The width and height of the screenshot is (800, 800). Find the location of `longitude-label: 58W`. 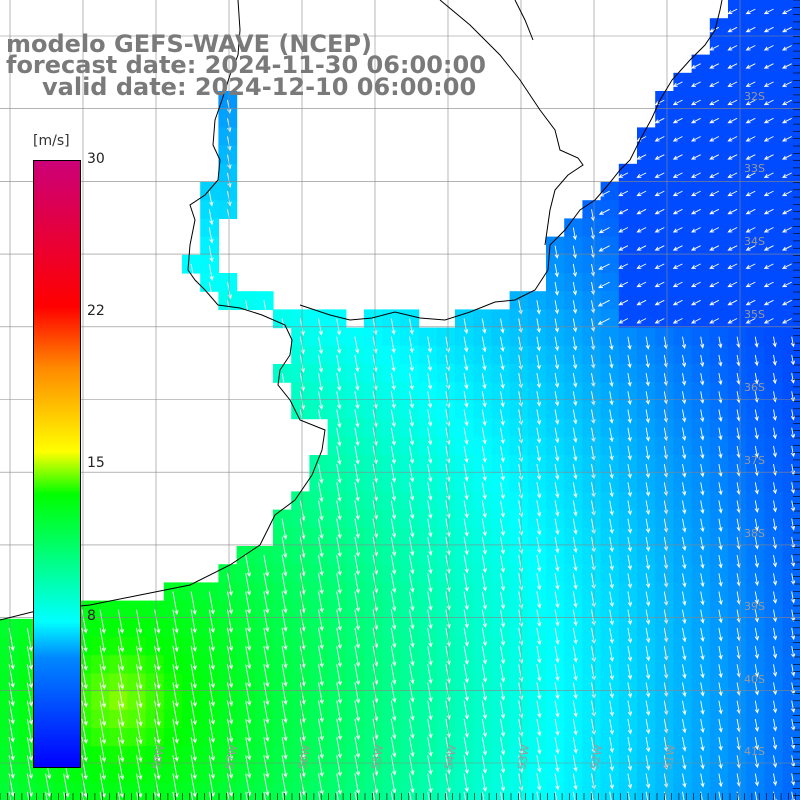

longitude-label: 58W is located at coordinates (158, 757).